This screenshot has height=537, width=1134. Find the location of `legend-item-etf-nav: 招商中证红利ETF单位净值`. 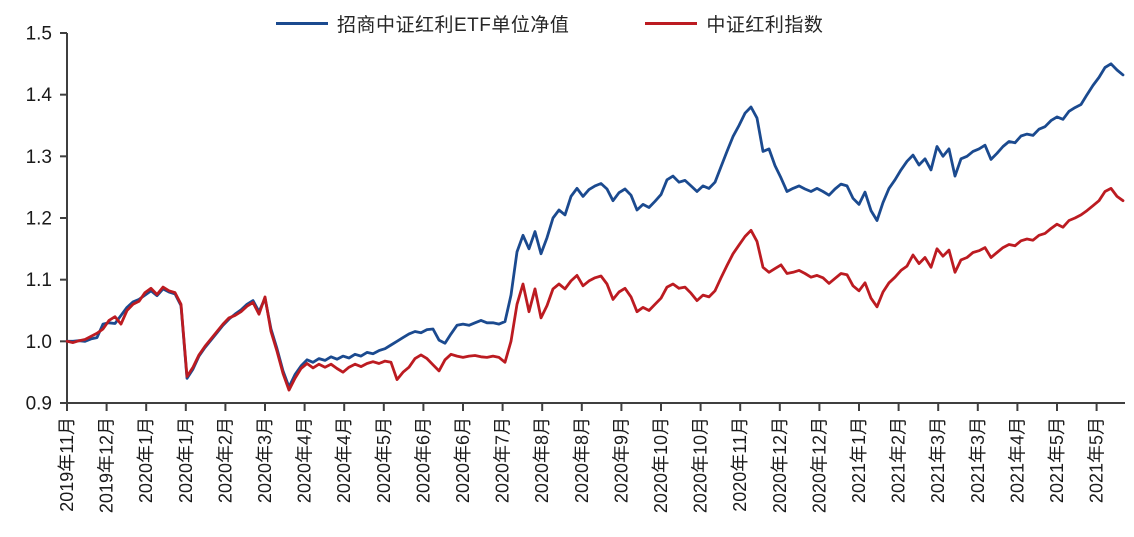

legend-item-etf-nav: 招商中证红利ETF单位净值 is located at coordinates (422, 23).